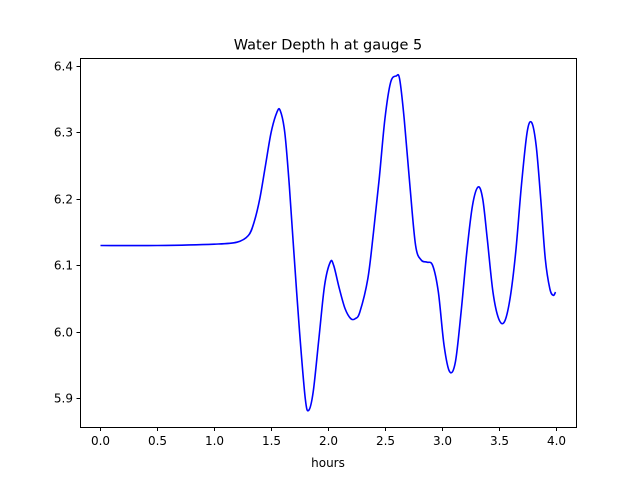 Image resolution: width=640 pixels, height=480 pixels. I want to click on x-tick-label: 0.0, so click(100, 441).